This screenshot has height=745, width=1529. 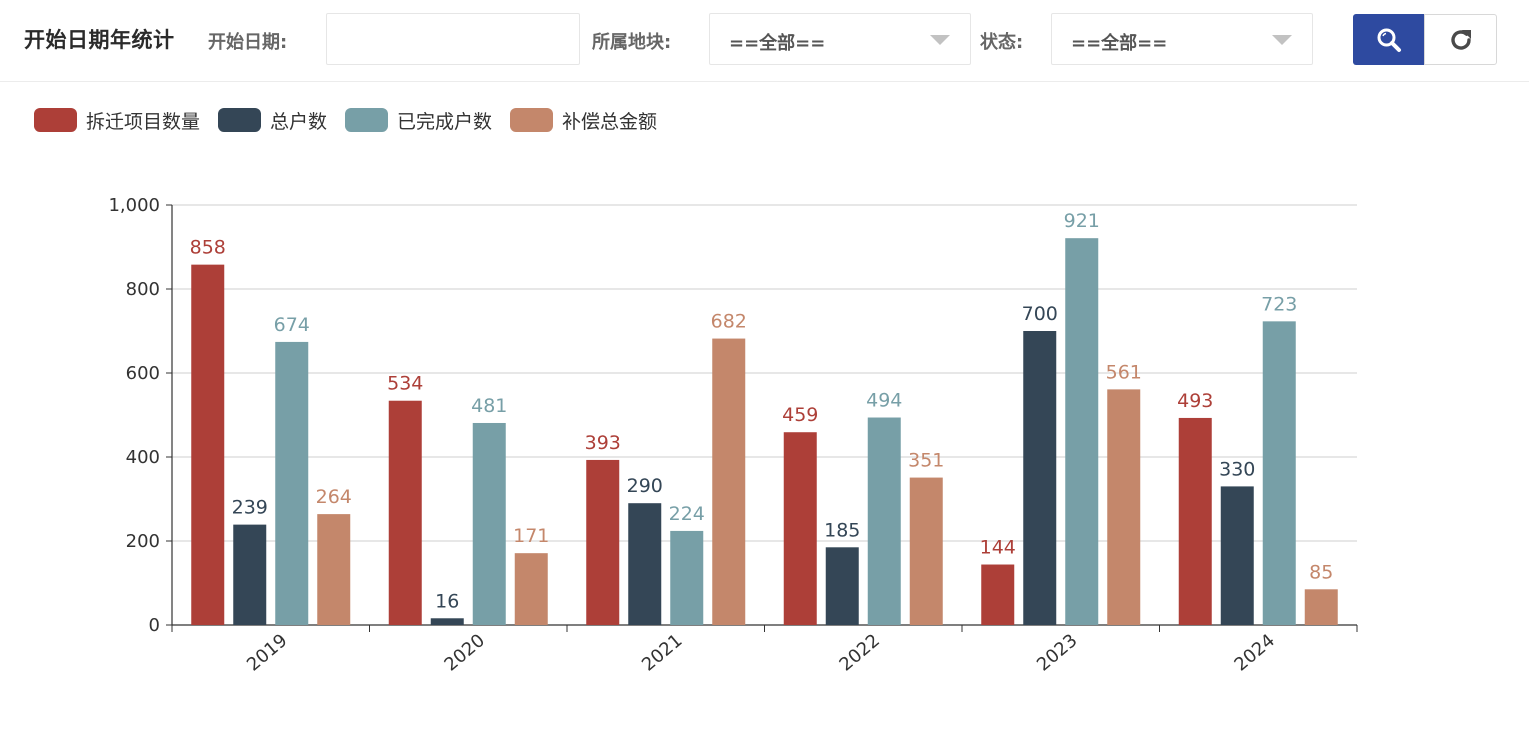 I want to click on bar-value-label: 493, so click(x=1195, y=401).